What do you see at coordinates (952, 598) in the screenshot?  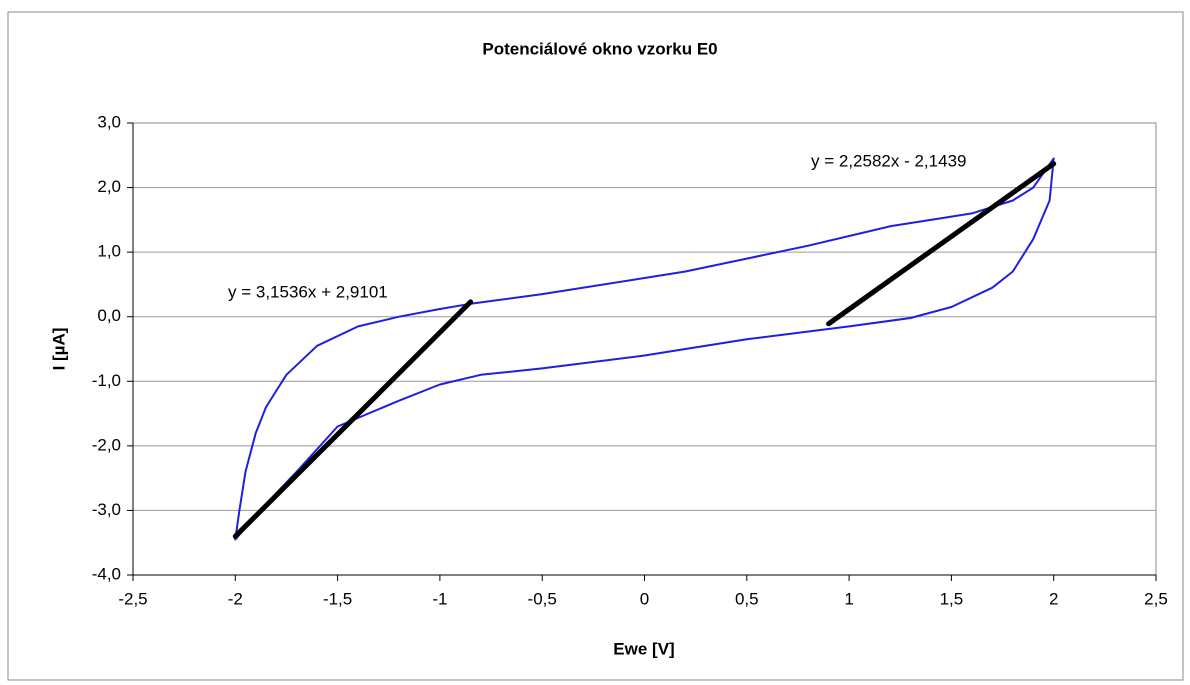 I see `x-tick-label: 1,5` at bounding box center [952, 598].